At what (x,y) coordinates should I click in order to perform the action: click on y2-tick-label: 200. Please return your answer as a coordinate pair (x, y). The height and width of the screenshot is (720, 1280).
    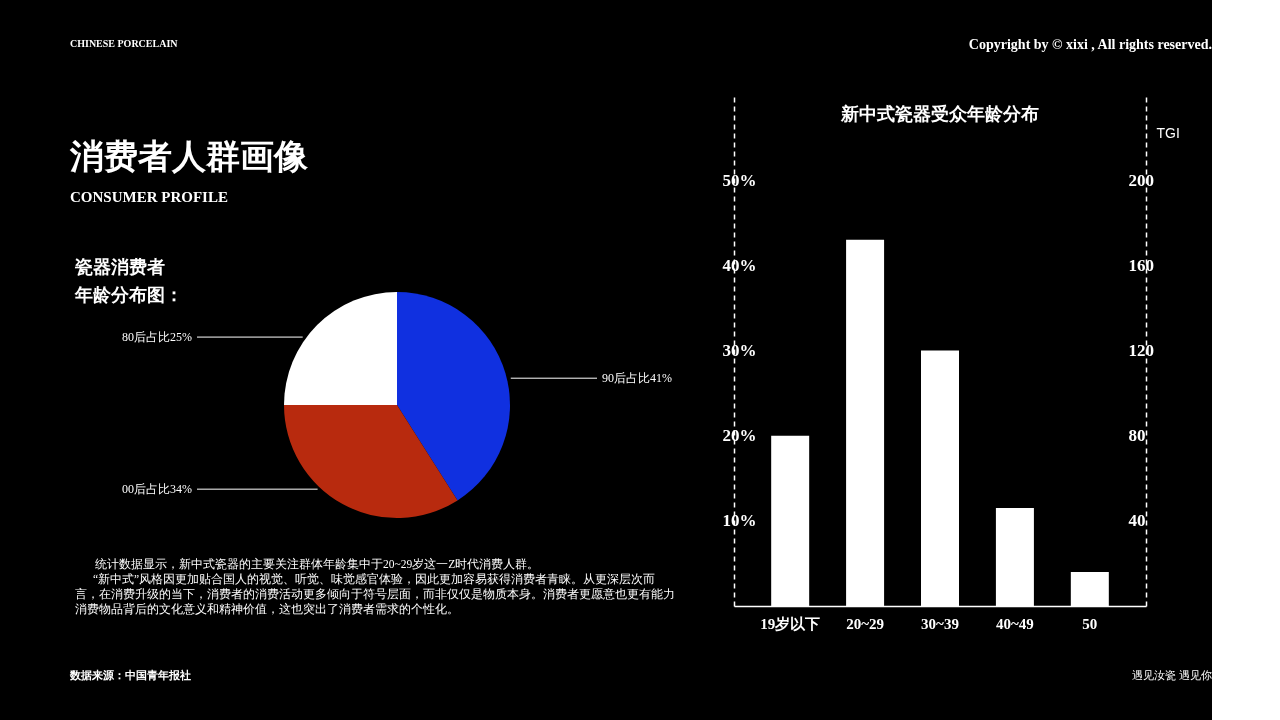
    Looking at the image, I should click on (1141, 180).